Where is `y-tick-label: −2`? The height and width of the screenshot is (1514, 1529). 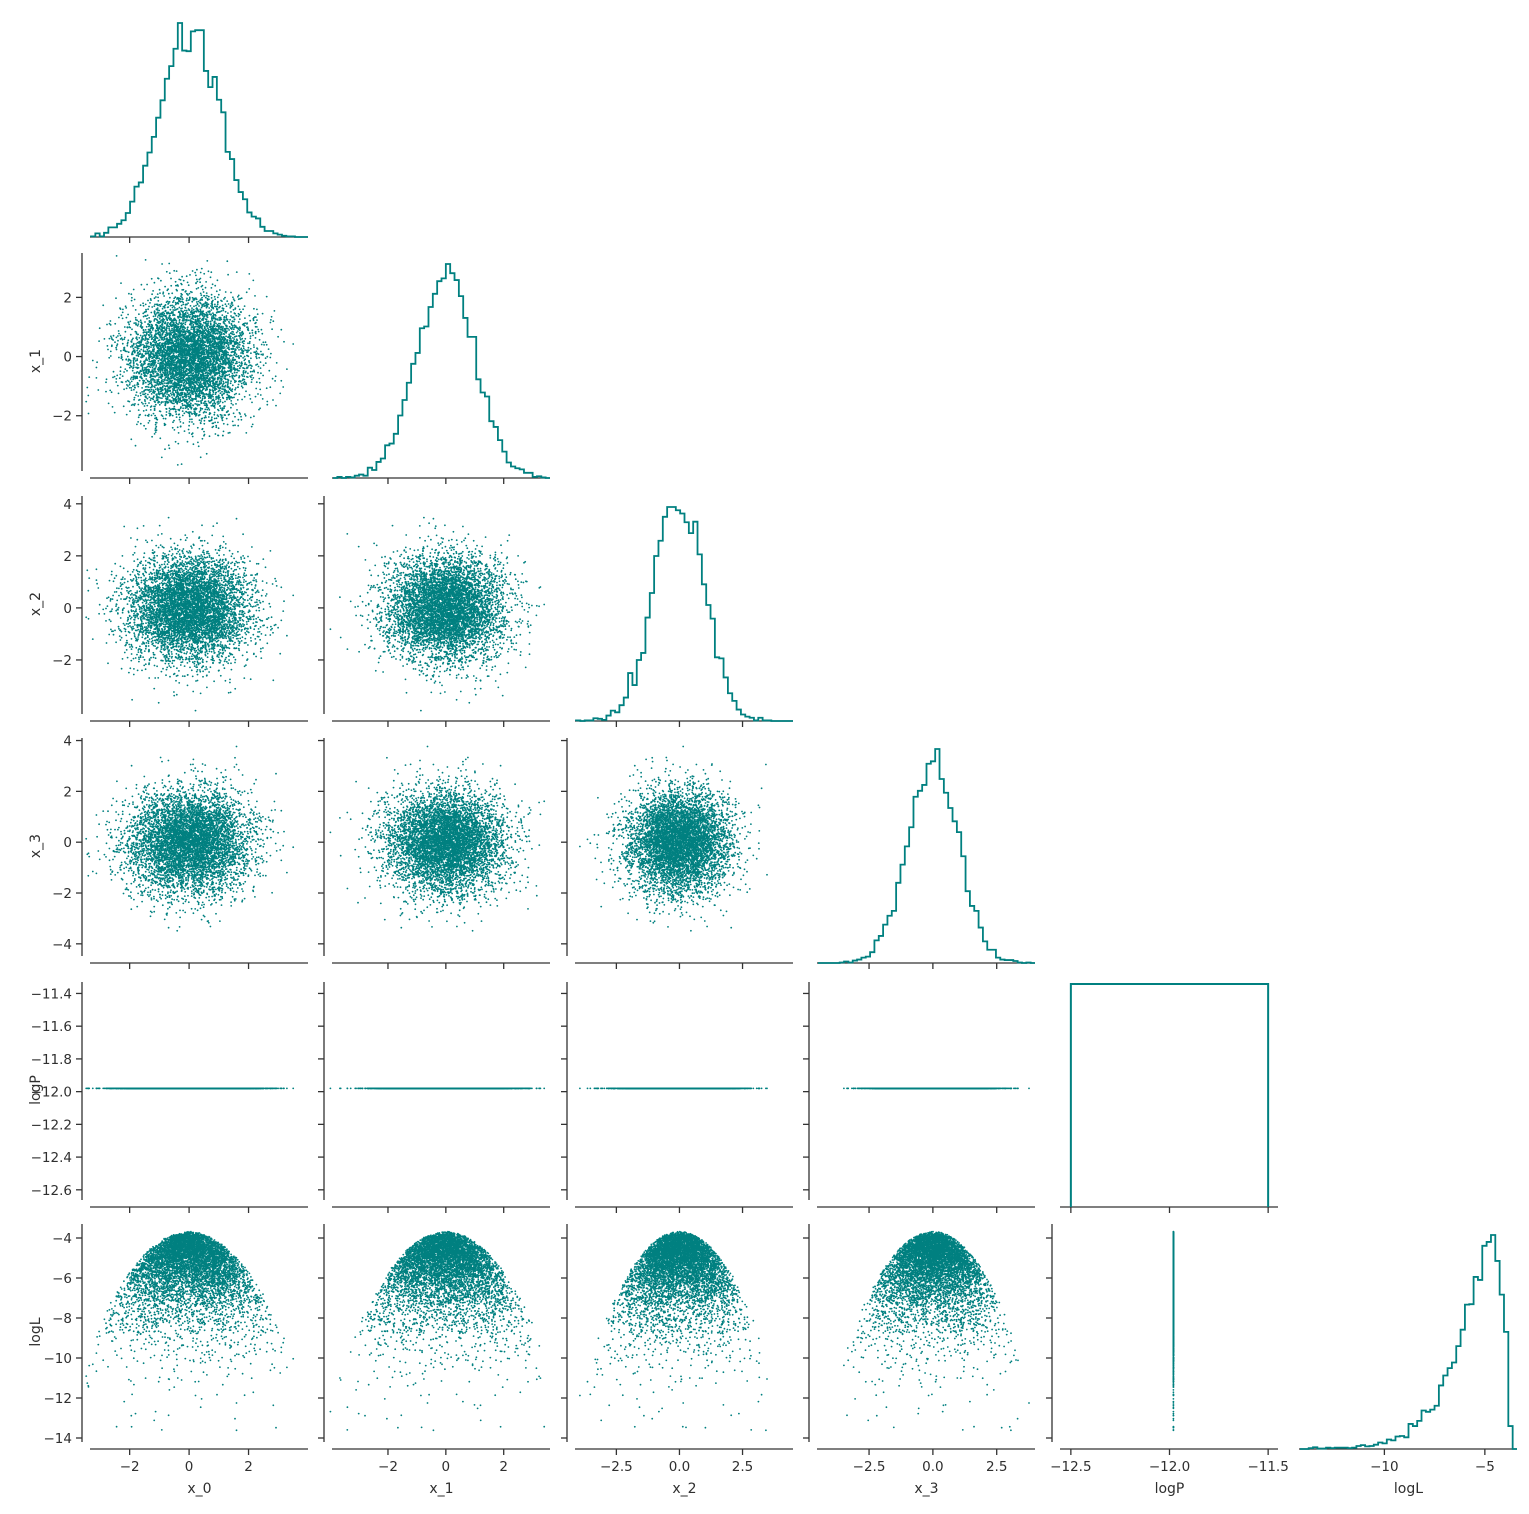
y-tick-label: −2 is located at coordinates (62, 417).